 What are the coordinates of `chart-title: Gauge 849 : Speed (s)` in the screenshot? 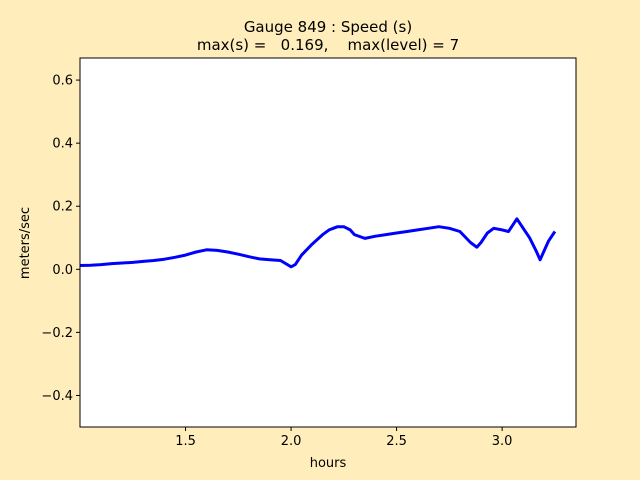 It's located at (328, 27).